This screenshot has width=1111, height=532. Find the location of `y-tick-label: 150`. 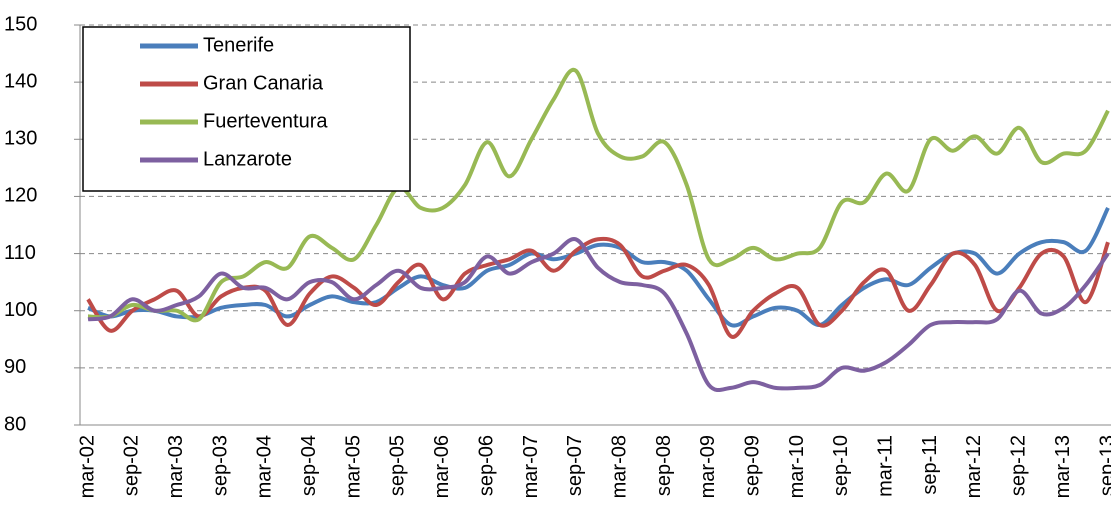

y-tick-label: 150 is located at coordinates (20, 24).